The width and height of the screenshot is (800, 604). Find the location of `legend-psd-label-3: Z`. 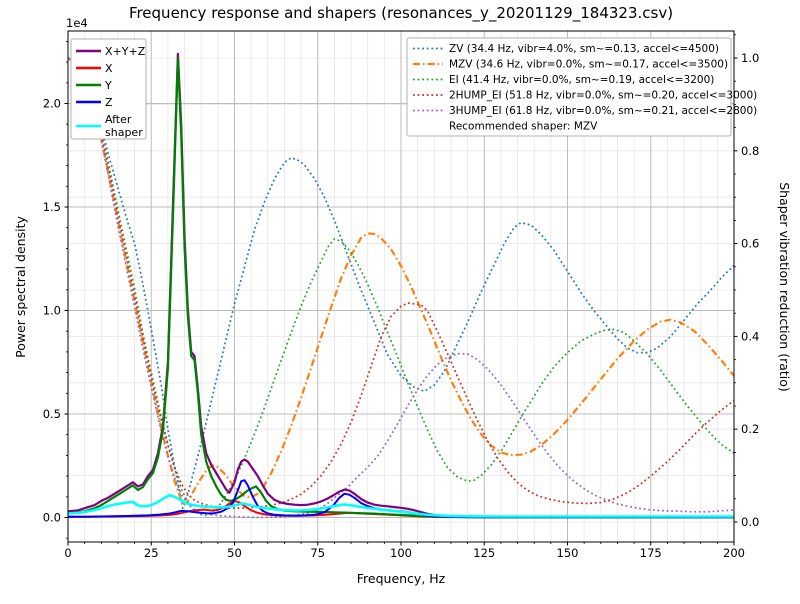

legend-psd-label-3: Z is located at coordinates (109, 102).